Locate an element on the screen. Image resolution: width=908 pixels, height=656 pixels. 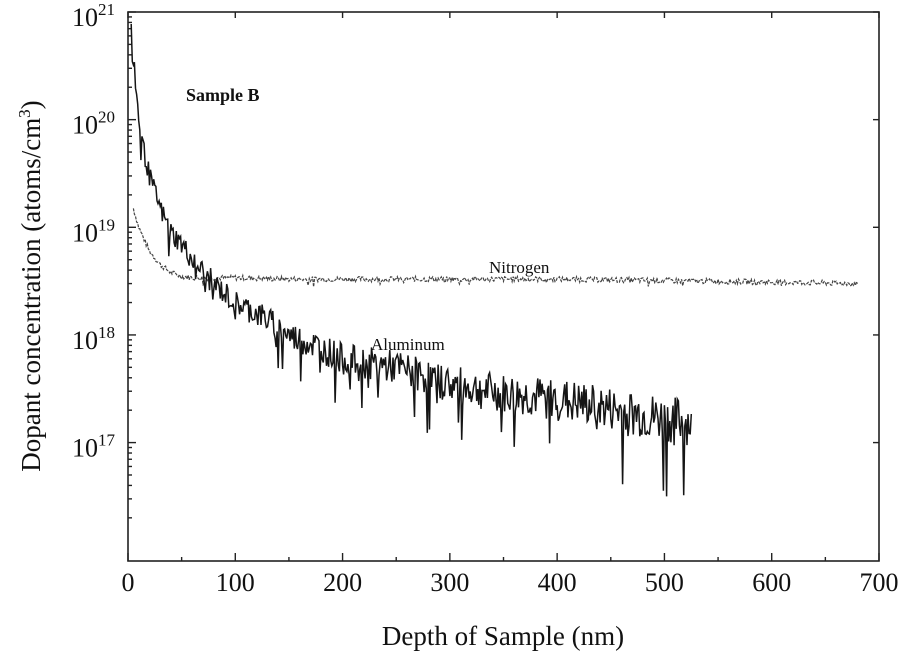
x-tick-label: 300 is located at coordinates (449, 582).